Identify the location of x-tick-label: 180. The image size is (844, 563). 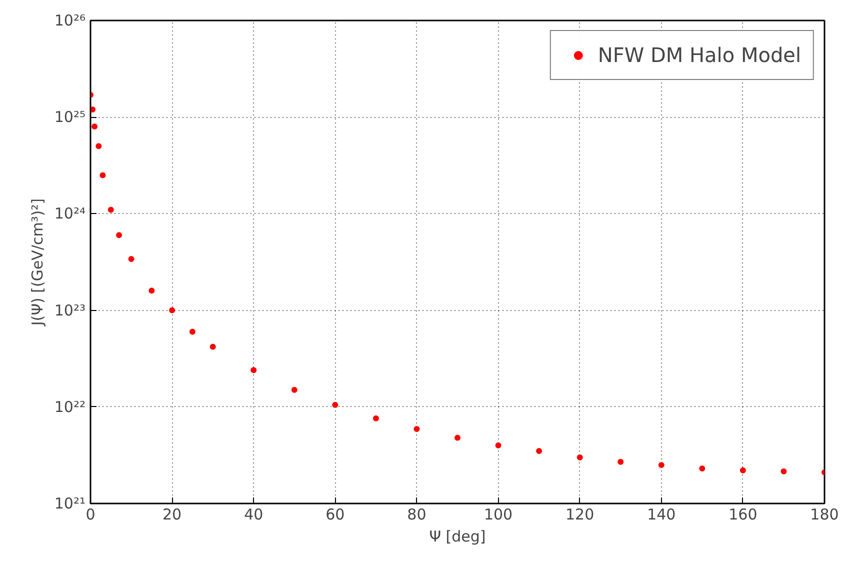
(824, 515).